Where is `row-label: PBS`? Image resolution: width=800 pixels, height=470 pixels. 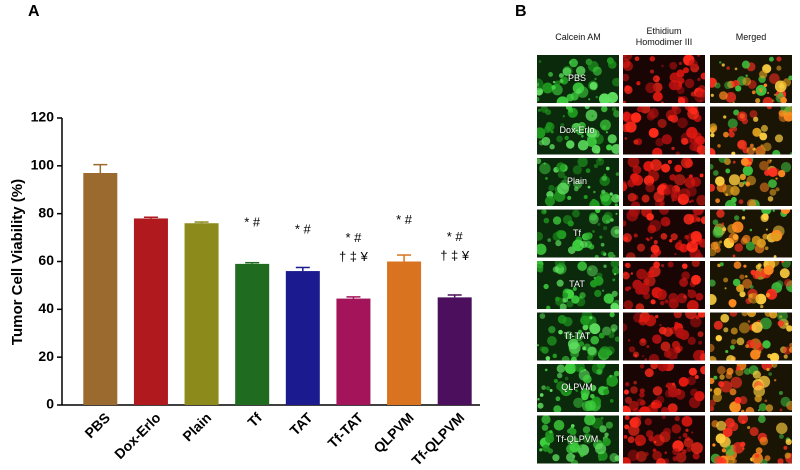
row-label: PBS is located at coordinates (576, 78).